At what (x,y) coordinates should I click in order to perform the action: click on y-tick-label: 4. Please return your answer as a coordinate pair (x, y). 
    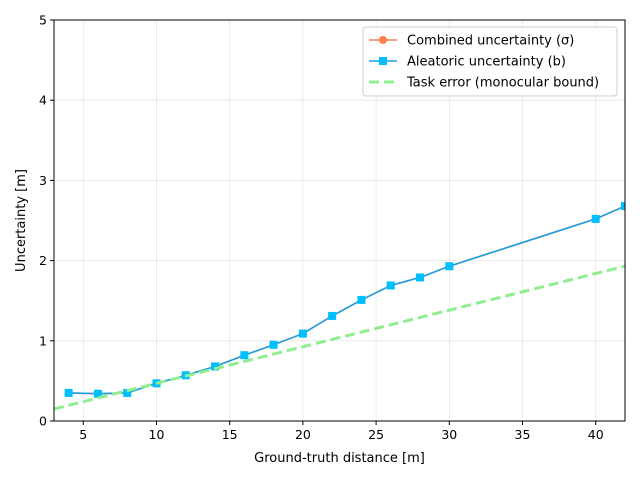
    Looking at the image, I should click on (43, 100).